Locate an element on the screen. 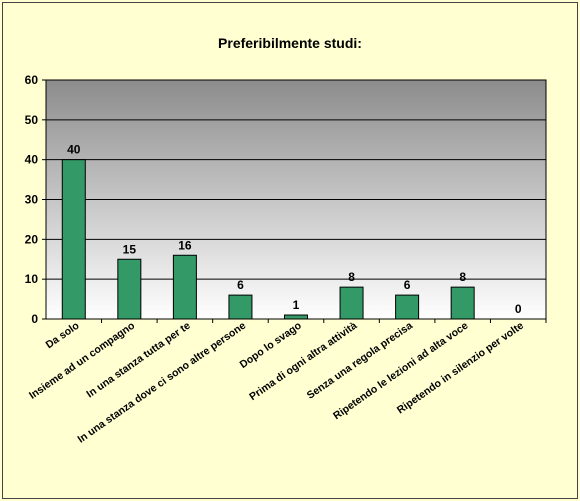 Image resolution: width=580 pixels, height=501 pixels. data-label: 0 is located at coordinates (518, 309).